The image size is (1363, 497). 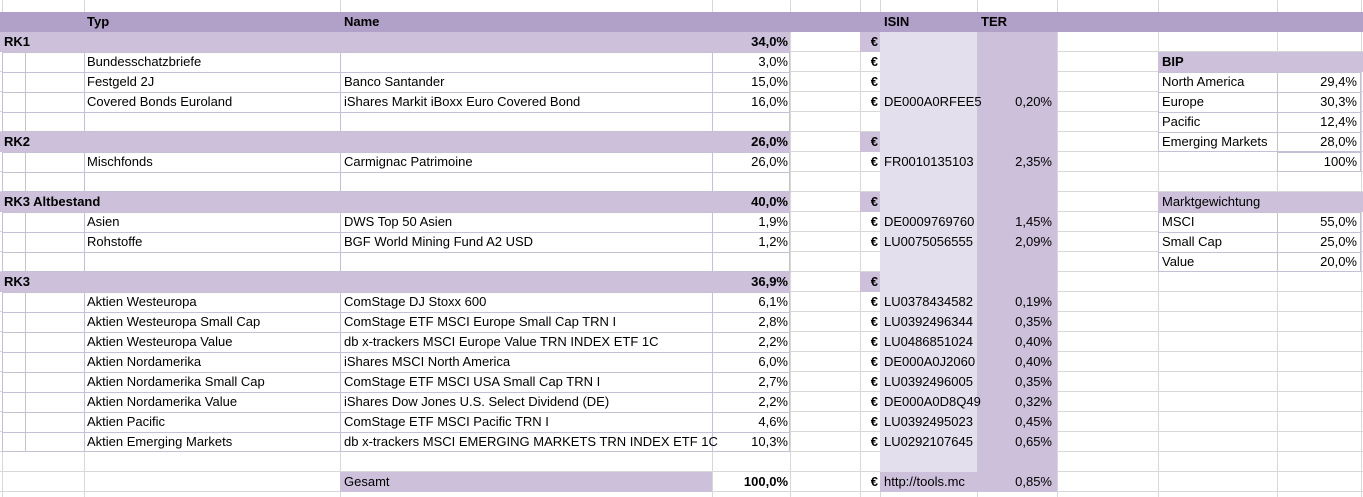 What do you see at coordinates (1033, 441) in the screenshot?
I see `cell-ter: 0,65%` at bounding box center [1033, 441].